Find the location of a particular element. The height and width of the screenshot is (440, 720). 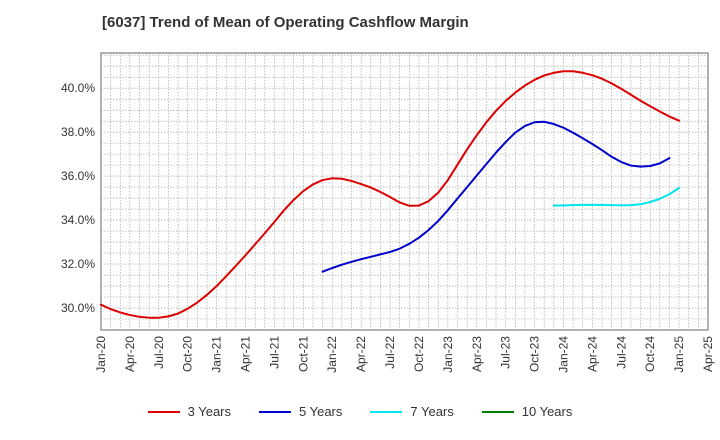

x-tick-label: Apr-23 is located at coordinates (477, 354).